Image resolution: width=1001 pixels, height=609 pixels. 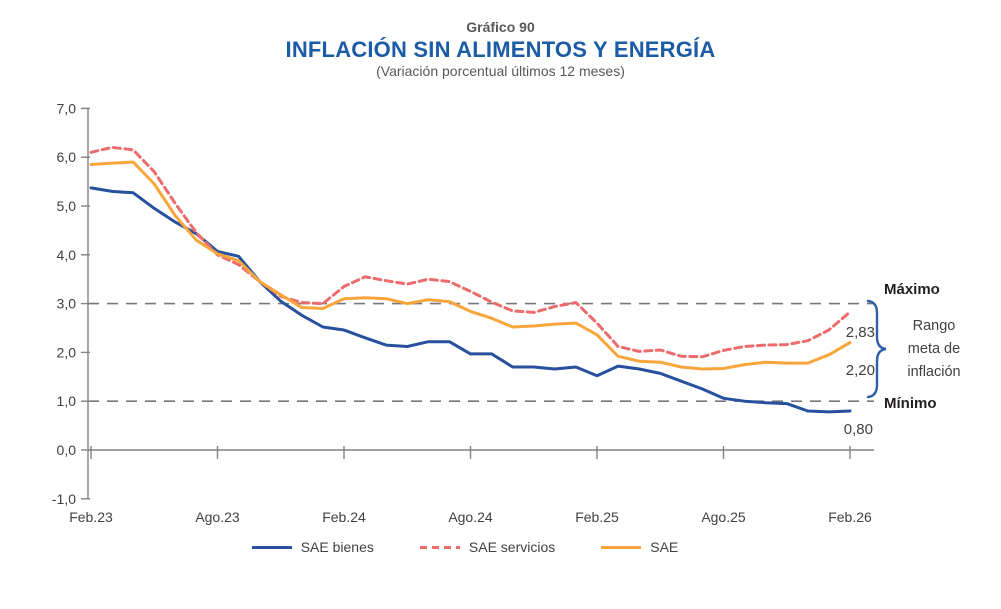 I want to click on legend-item-sae: SAE, so click(x=639, y=547).